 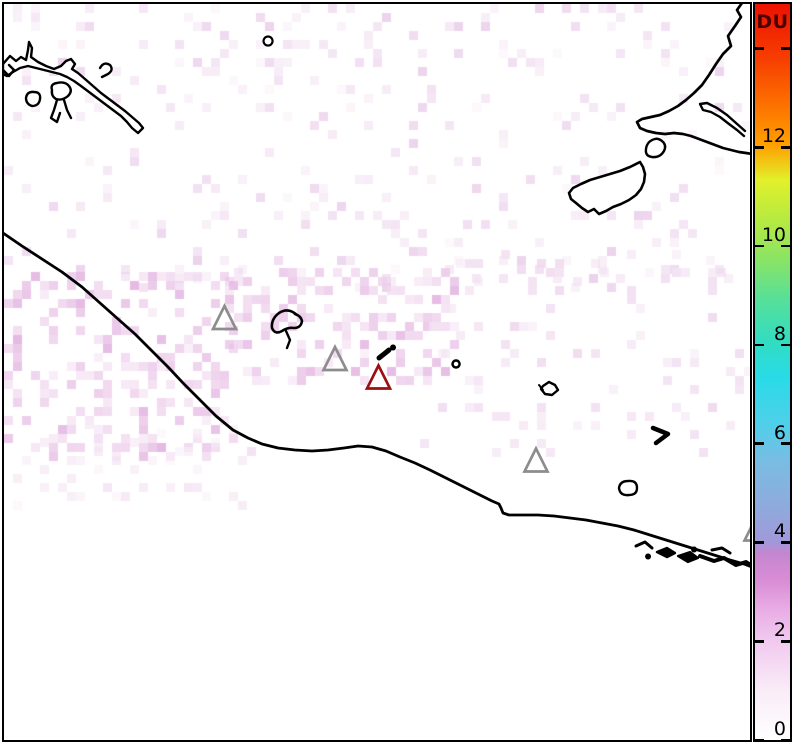 What do you see at coordinates (773, 136) in the screenshot?
I see `colorbar-tick-label: 12` at bounding box center [773, 136].